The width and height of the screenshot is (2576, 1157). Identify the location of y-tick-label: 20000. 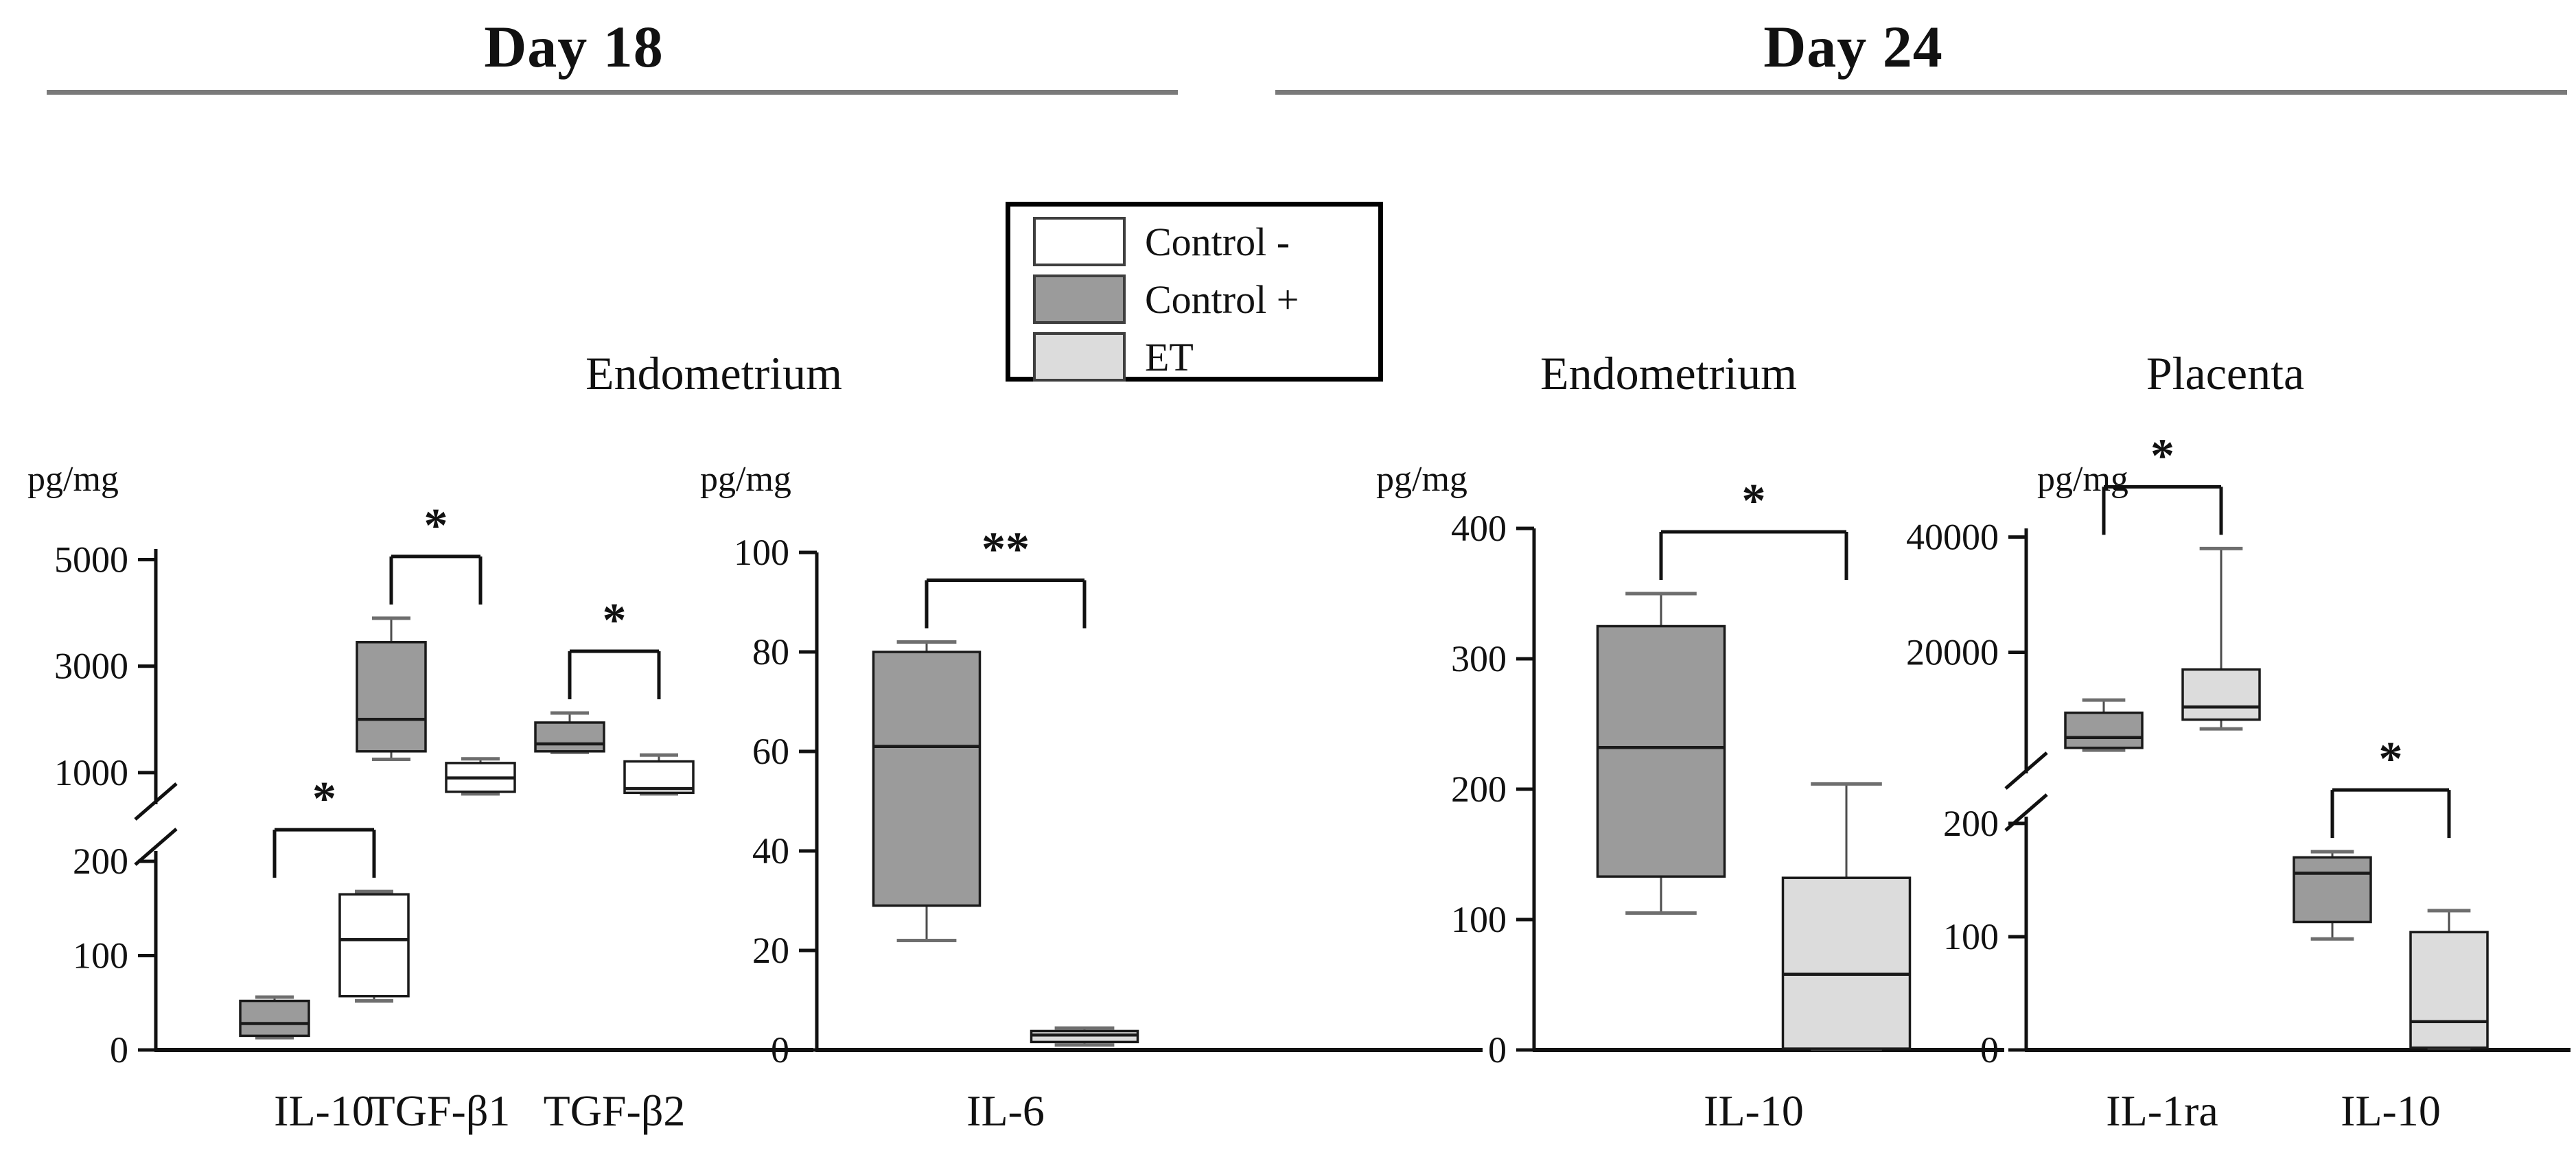
(1952, 652).